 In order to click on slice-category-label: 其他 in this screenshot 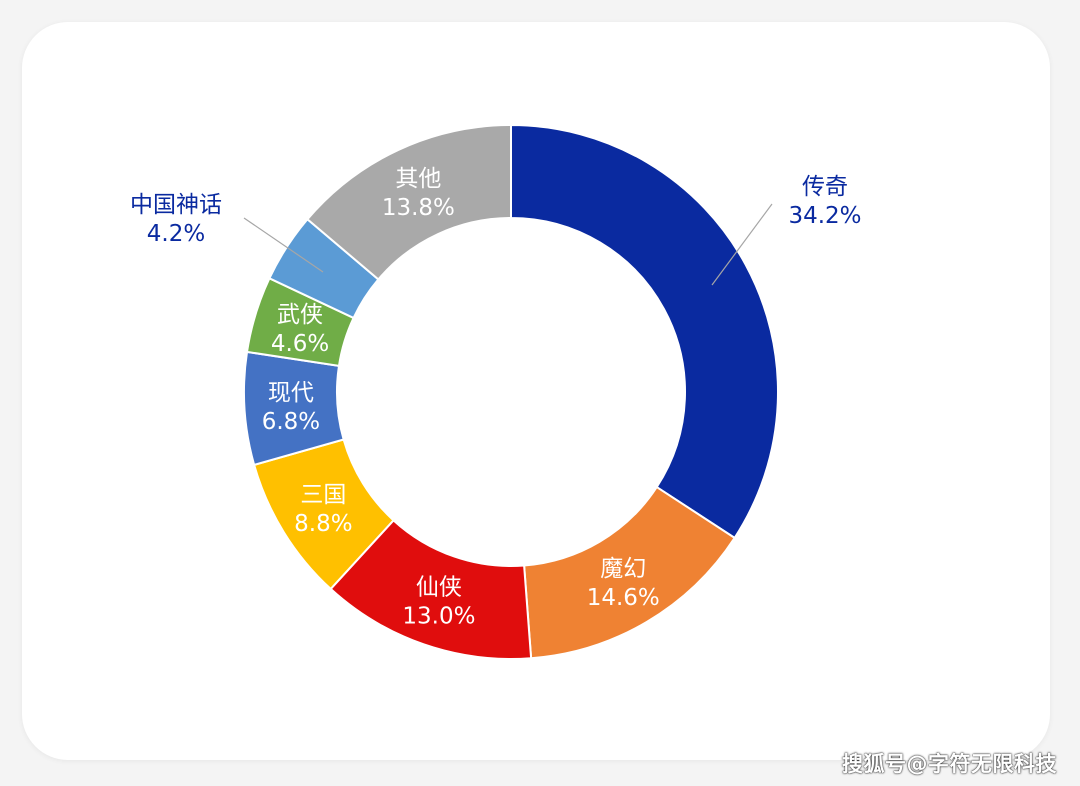, I will do `click(418, 179)`.